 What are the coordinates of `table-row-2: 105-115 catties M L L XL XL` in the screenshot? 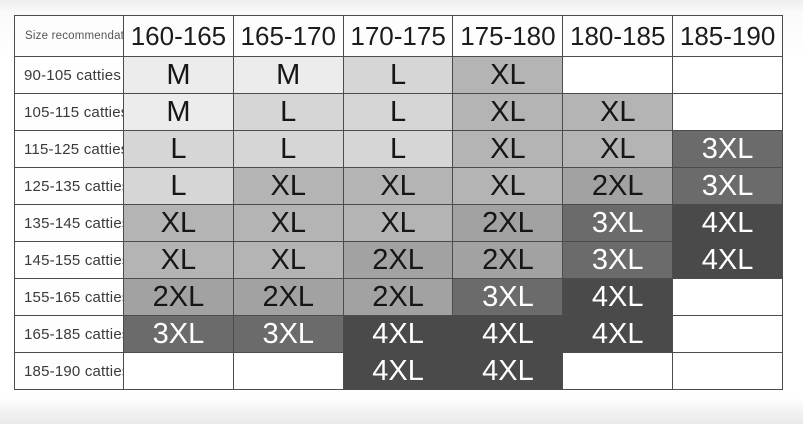 It's located at (398, 112).